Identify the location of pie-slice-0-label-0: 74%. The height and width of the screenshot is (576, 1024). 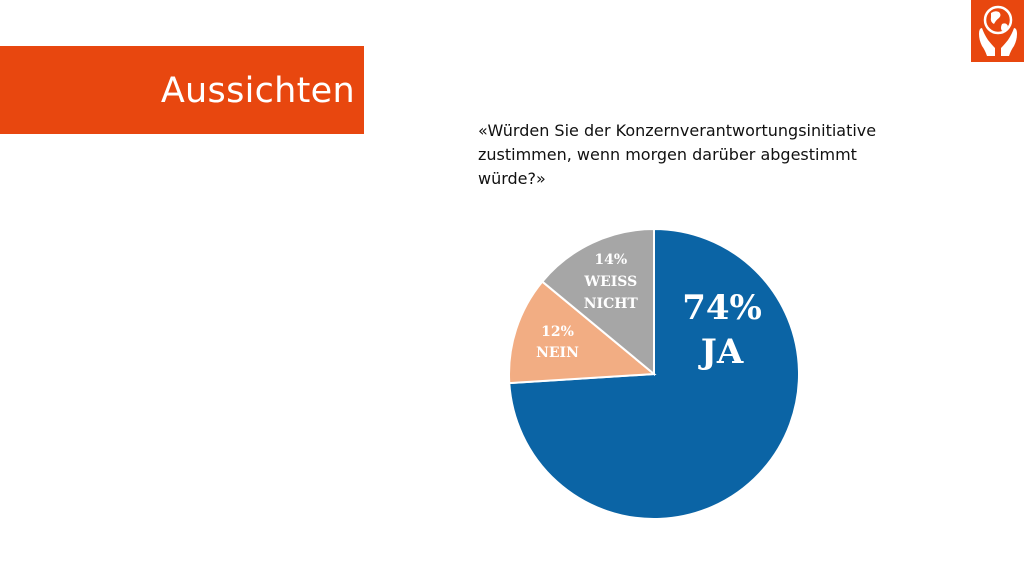
(722, 308).